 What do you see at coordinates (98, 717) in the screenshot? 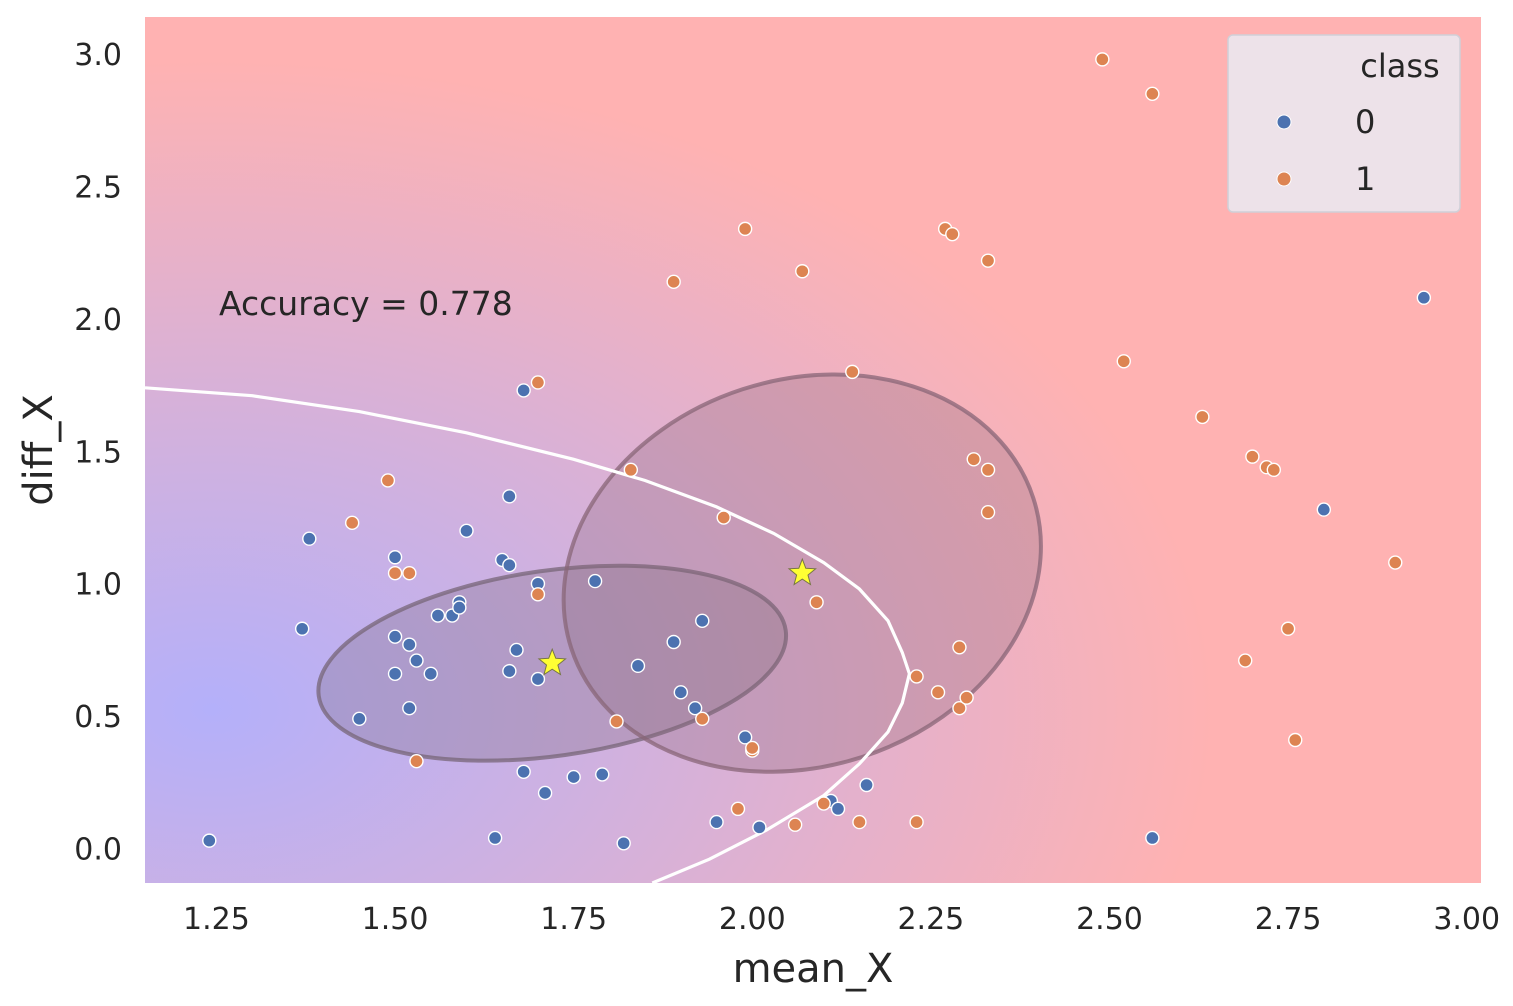
I see `y-tick-label: 0.5` at bounding box center [98, 717].